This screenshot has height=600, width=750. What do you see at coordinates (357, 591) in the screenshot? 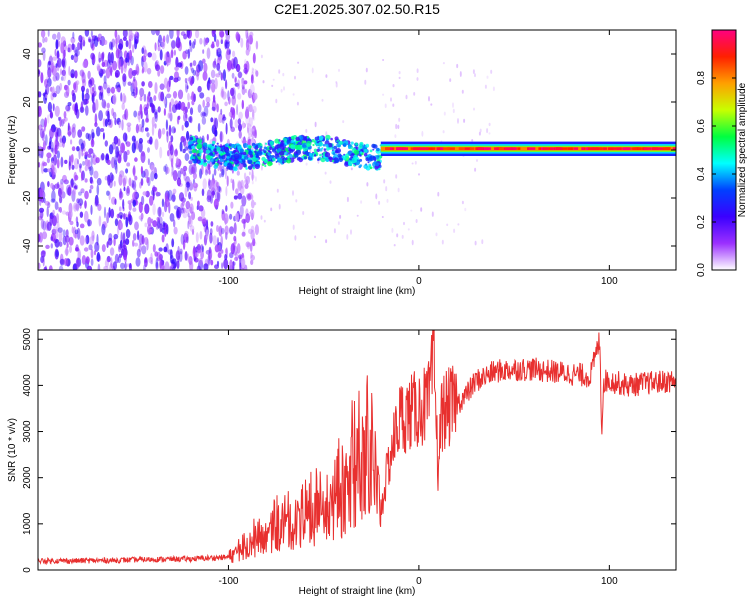
I see `snr-x-label: Height of straight line (km)` at bounding box center [357, 591].